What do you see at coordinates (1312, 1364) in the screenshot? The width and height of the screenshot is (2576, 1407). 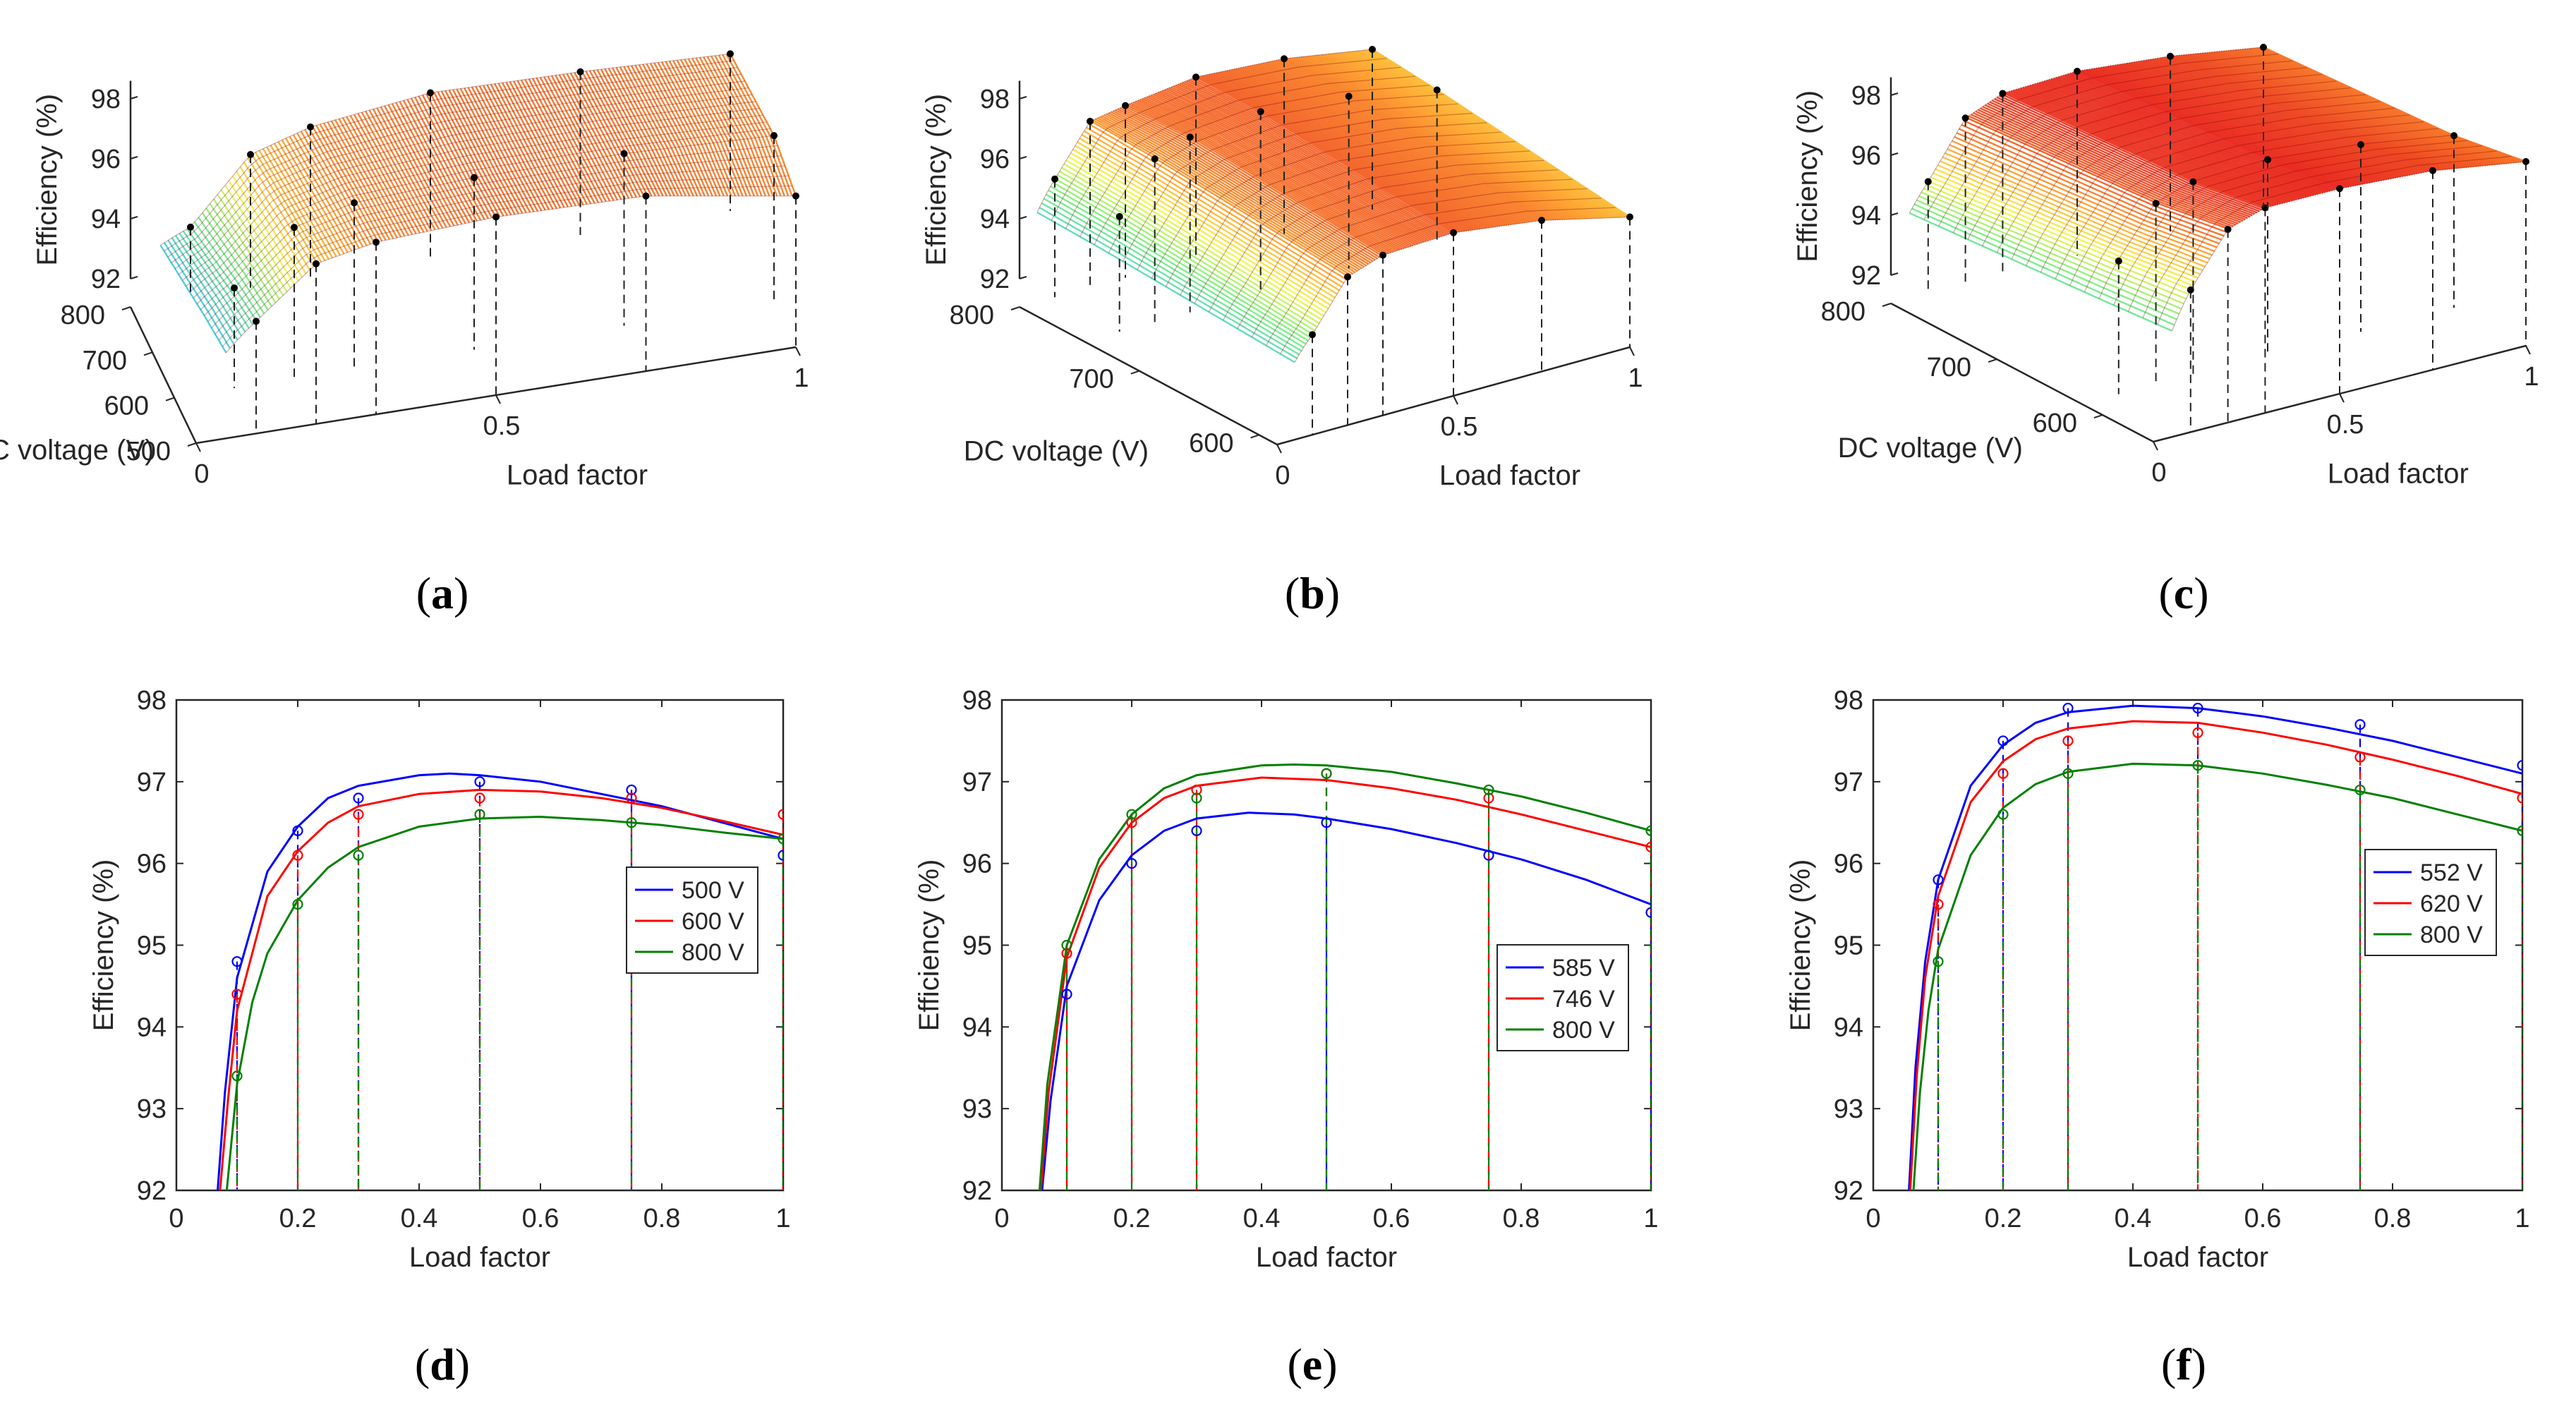 I see `caption-e: (e)` at bounding box center [1312, 1364].